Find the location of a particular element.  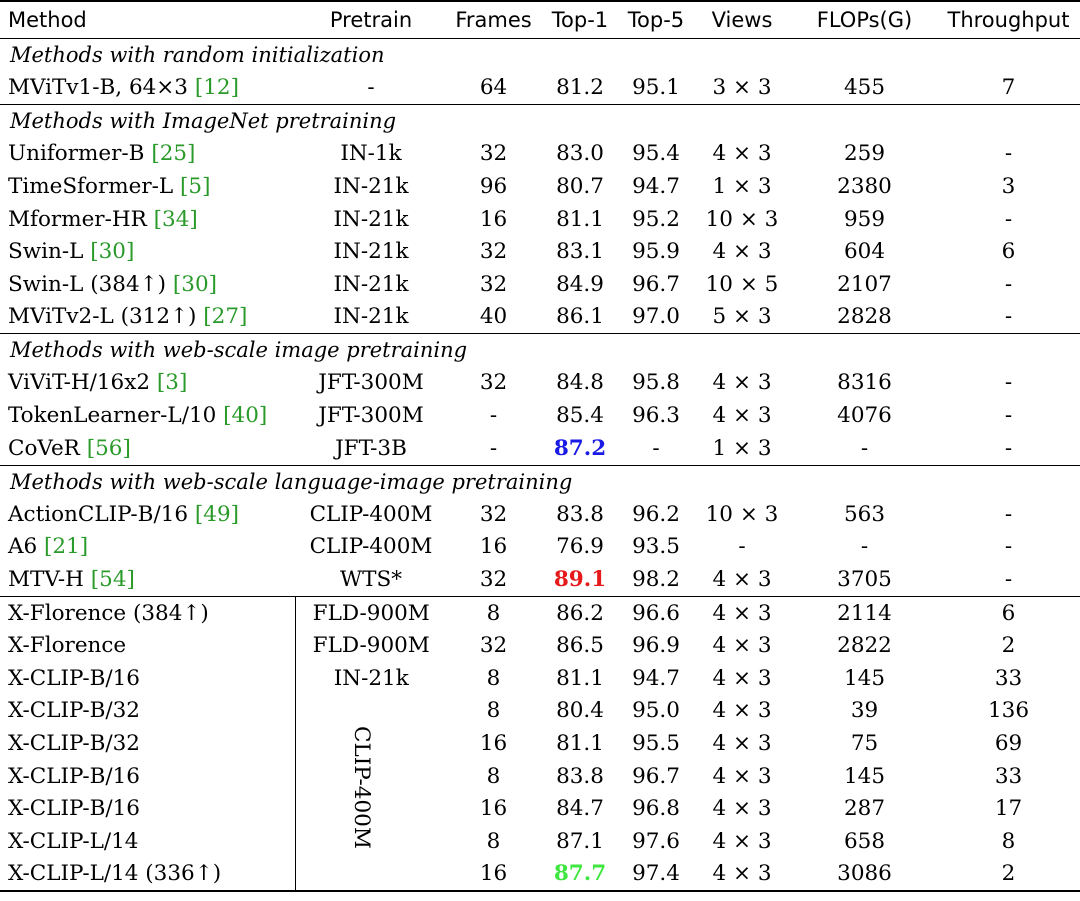

cell-top1: 84.8 is located at coordinates (580, 383).